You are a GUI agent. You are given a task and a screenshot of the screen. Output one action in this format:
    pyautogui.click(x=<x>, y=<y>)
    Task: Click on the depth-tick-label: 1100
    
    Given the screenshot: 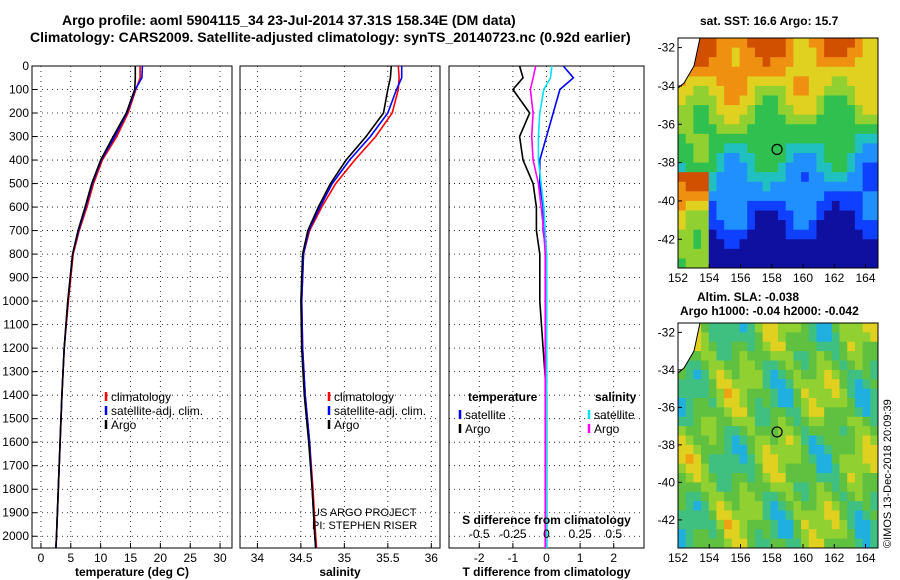 What is the action you would take?
    pyautogui.click(x=16, y=325)
    